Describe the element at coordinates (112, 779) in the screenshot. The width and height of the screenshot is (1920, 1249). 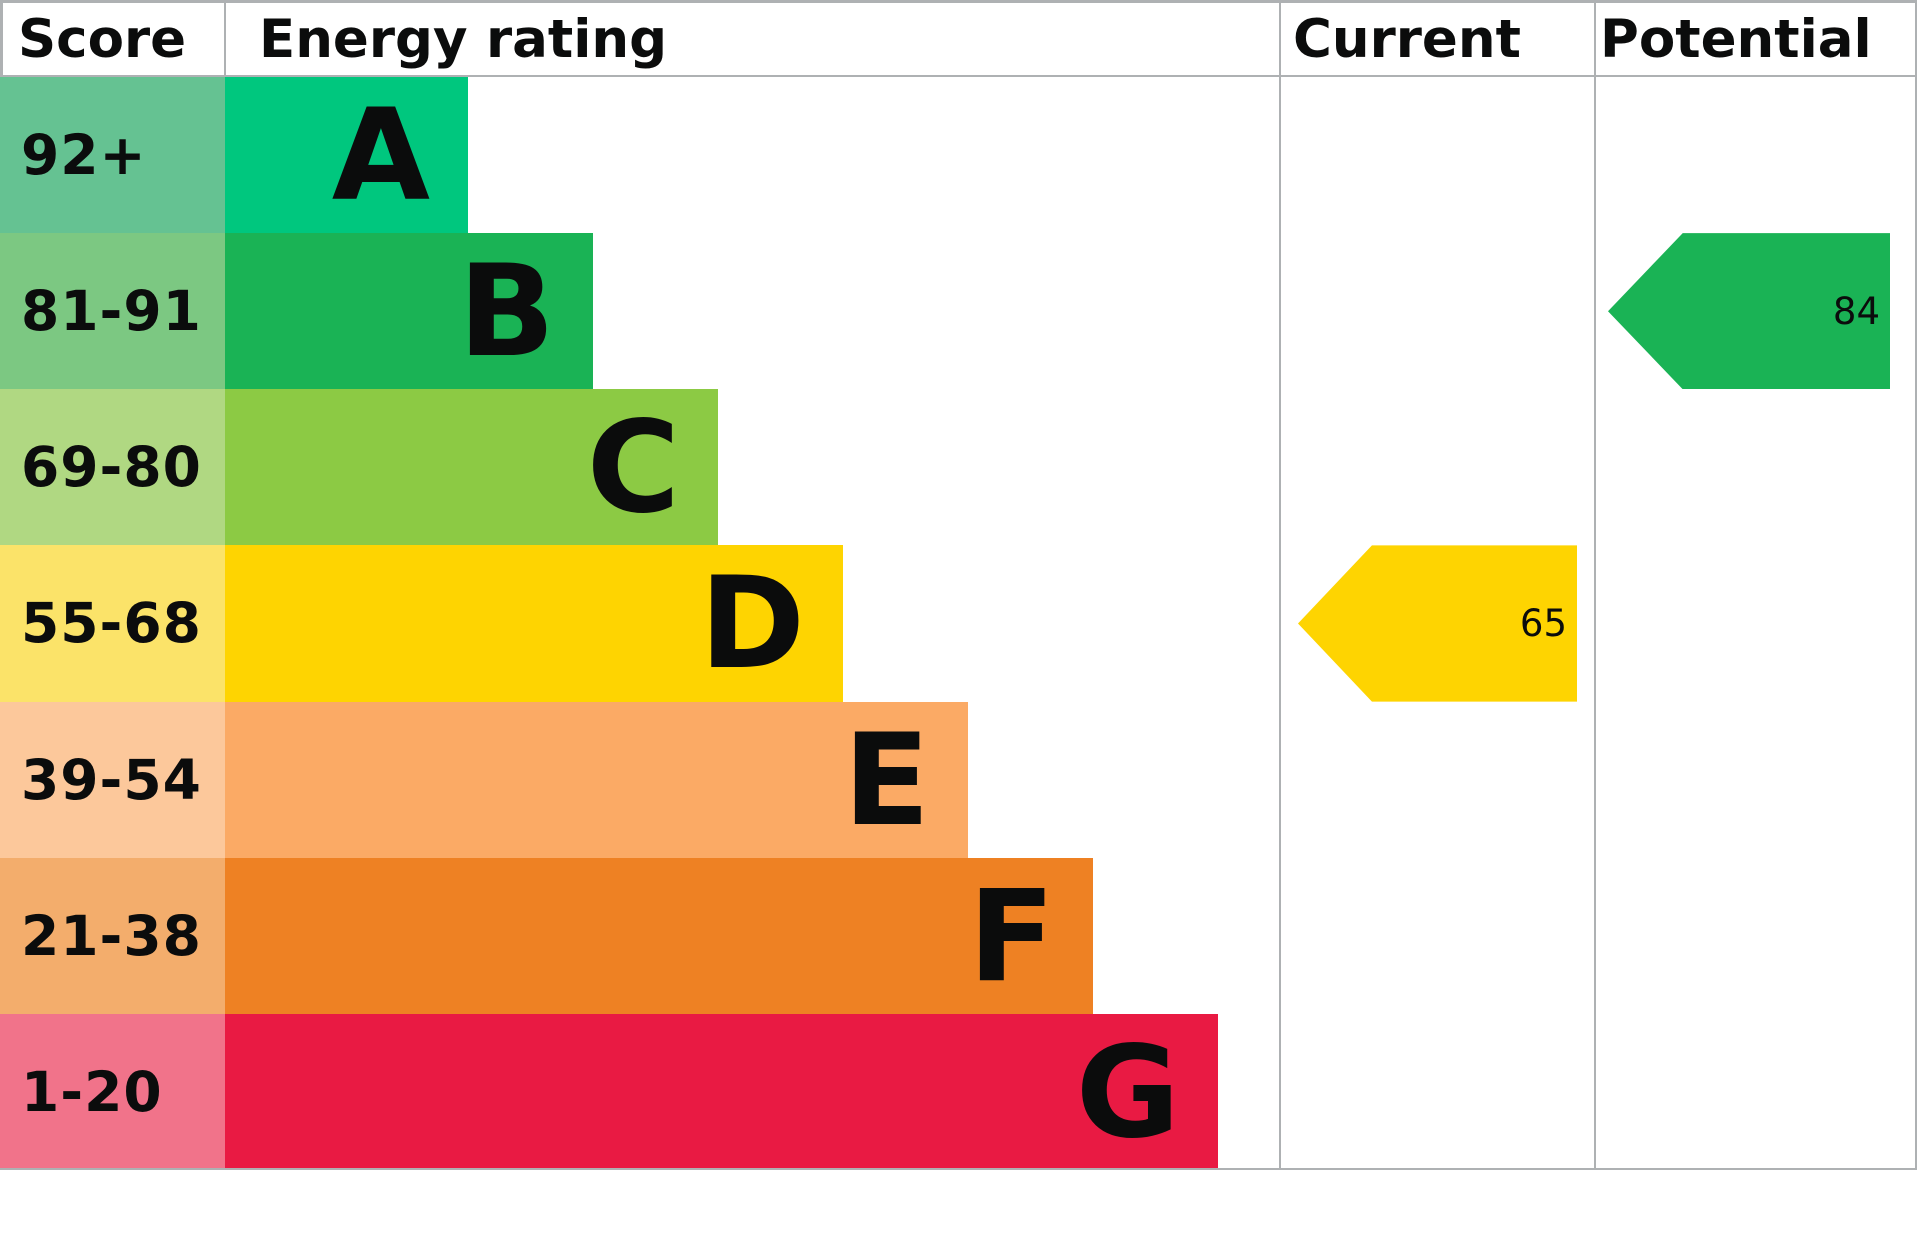
I see `score-range-cell-e: 39-54` at that location.